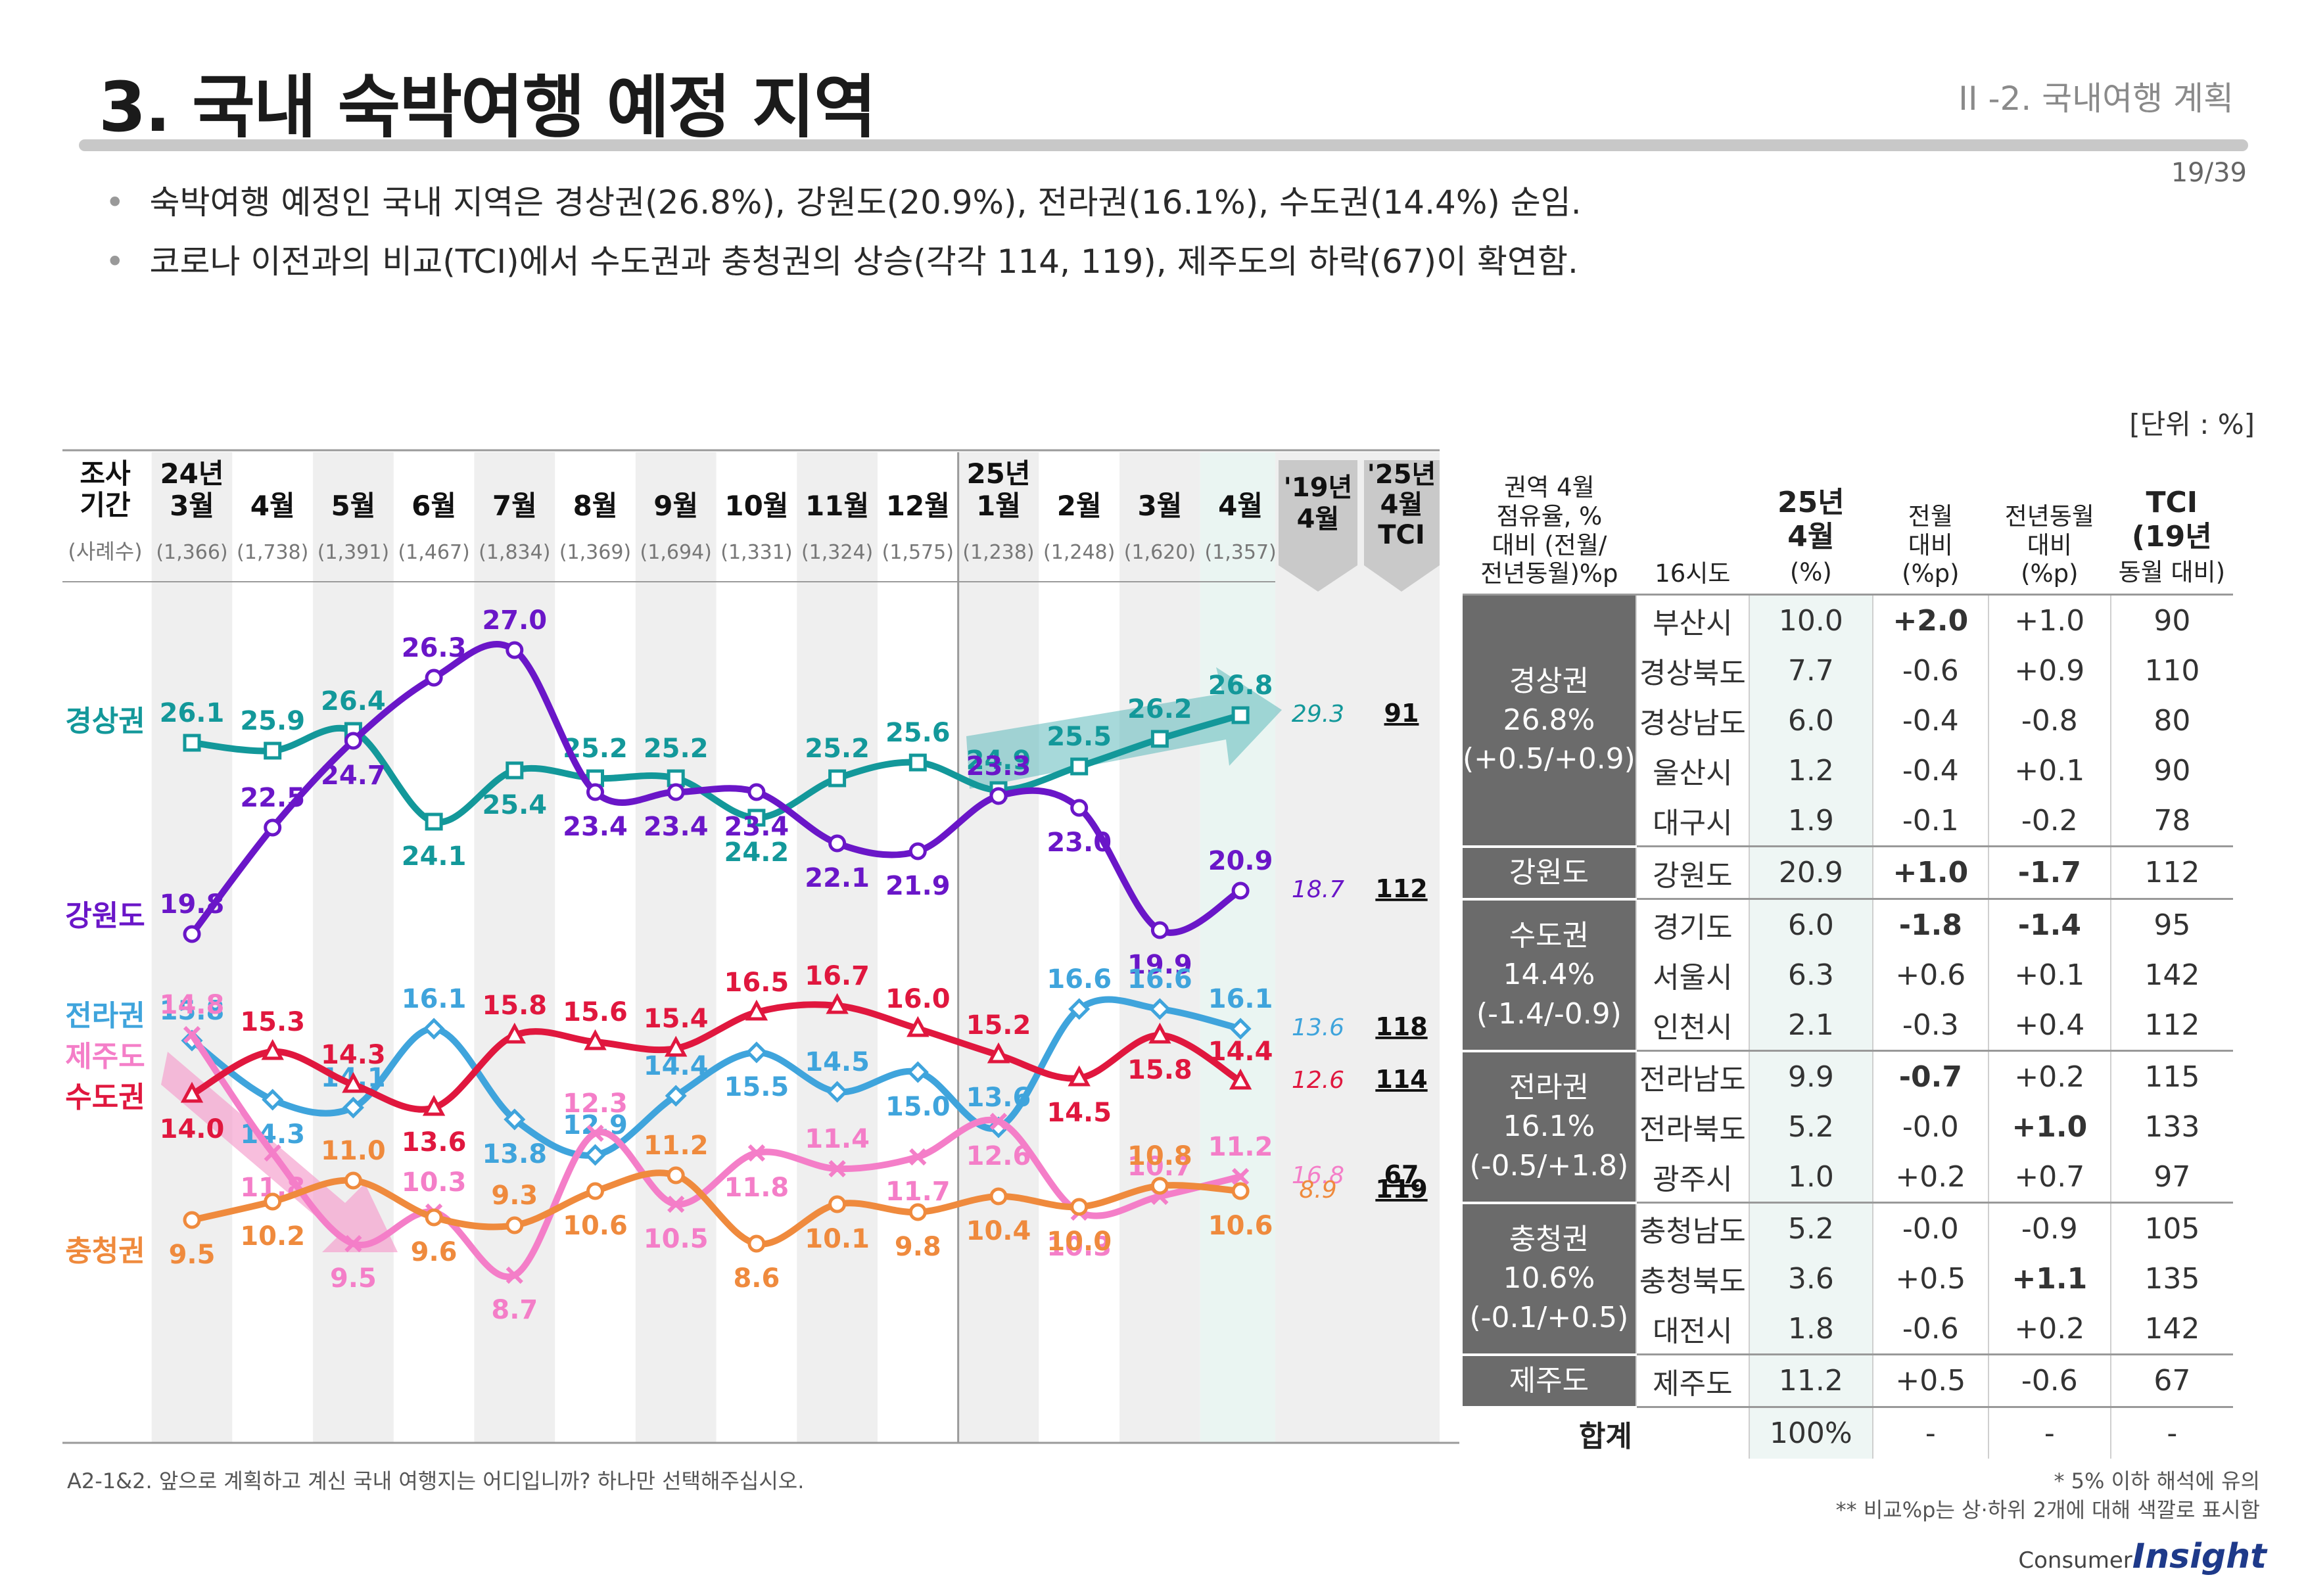 The image size is (2306, 1596). Describe the element at coordinates (998, 474) in the screenshot. I see `period-year-label: 25년` at that location.